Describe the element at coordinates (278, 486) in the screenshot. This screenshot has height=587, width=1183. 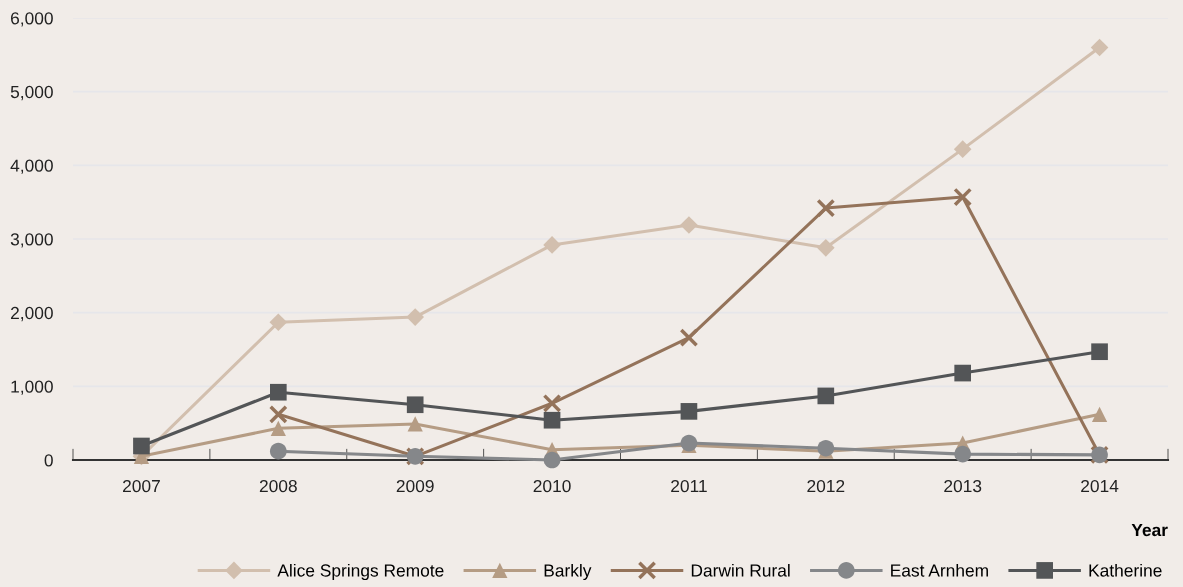
I see `x-tick-label: 2008` at that location.